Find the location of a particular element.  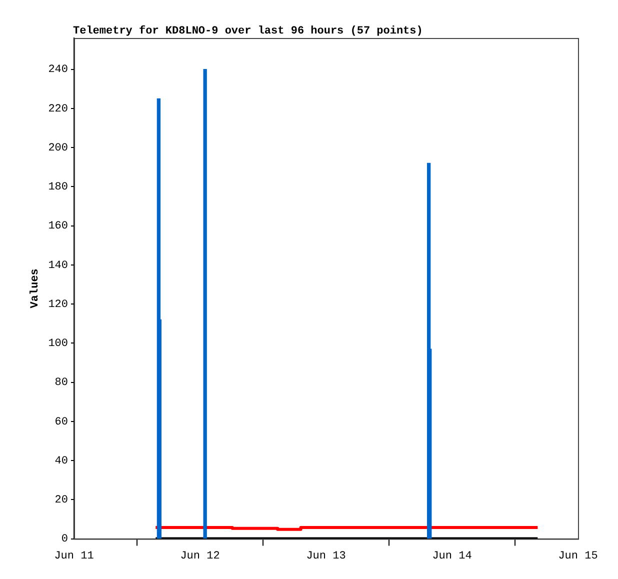

x-tick-label: Jun 14 is located at coordinates (452, 556).